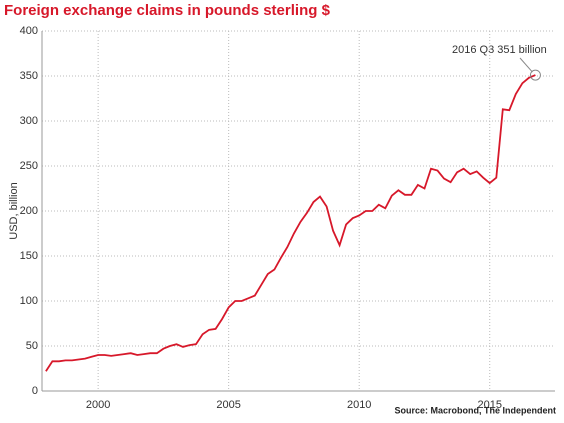 This screenshot has height=423, width=564. Describe the element at coordinates (98, 405) in the screenshot. I see `x-tick-label: 2000` at that location.